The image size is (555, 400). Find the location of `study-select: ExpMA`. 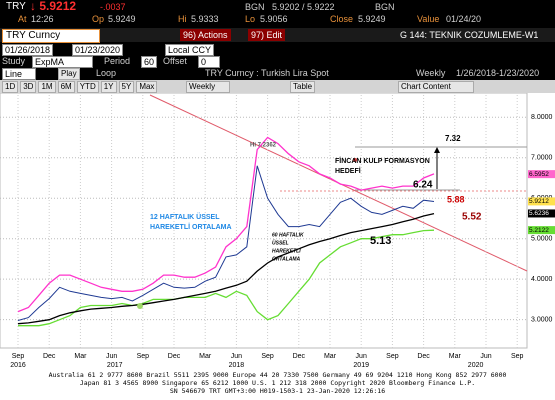

study-select: ExpMA is located at coordinates (62, 62).